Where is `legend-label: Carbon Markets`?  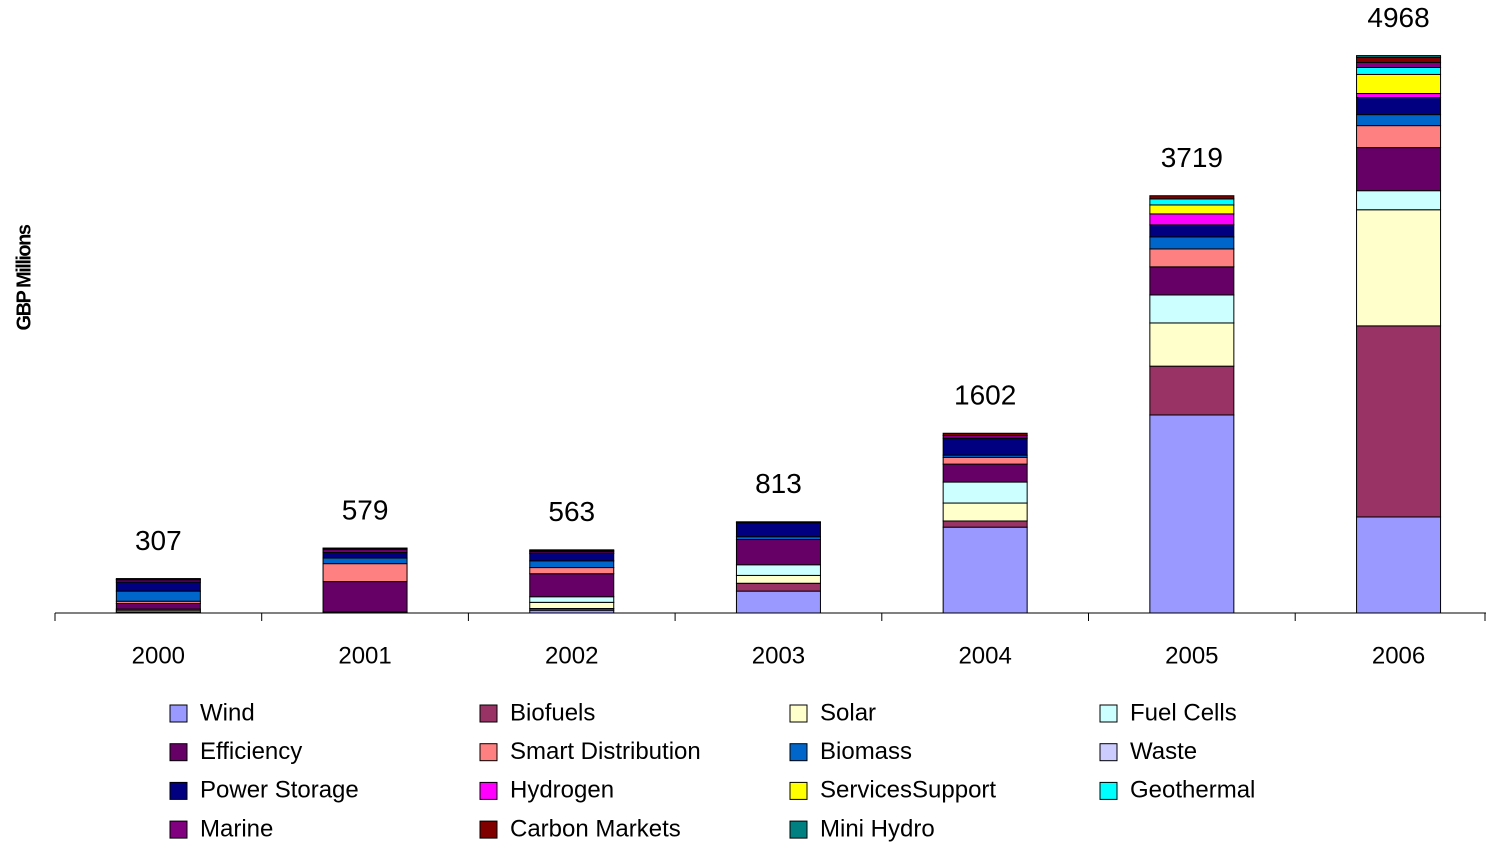 legend-label: Carbon Markets is located at coordinates (595, 828).